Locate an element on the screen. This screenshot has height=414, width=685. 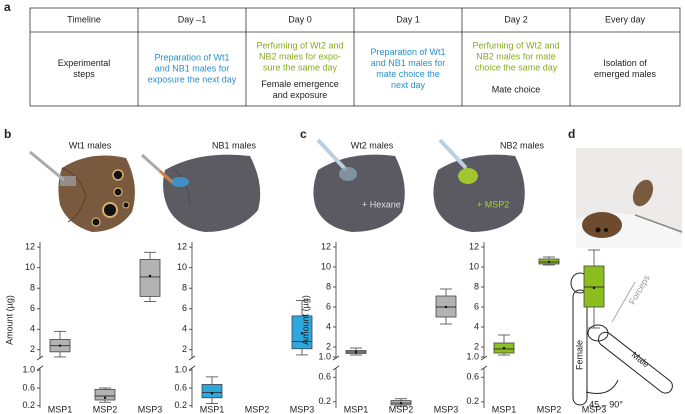
table-cell-text: next day is located at coordinates (408, 85).